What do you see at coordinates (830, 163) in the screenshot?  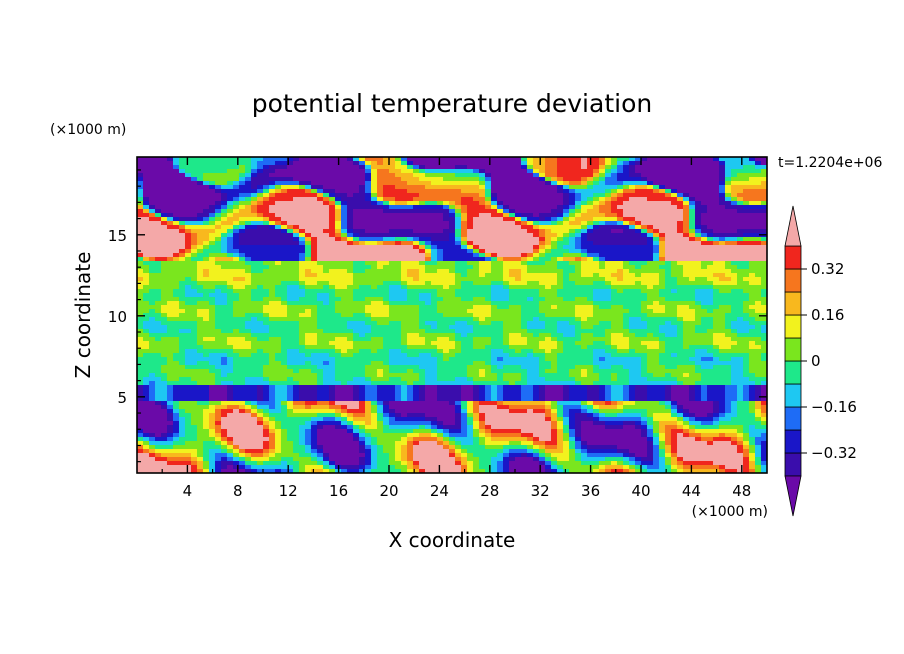 I see `time-label: t=1.2204e+06` at bounding box center [830, 163].